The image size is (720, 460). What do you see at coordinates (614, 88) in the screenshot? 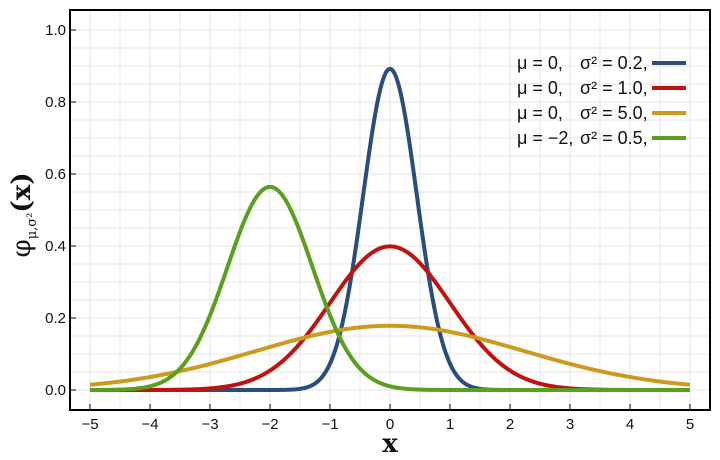
I see `legend-variance-label: σ² = 1.0,` at bounding box center [614, 88].